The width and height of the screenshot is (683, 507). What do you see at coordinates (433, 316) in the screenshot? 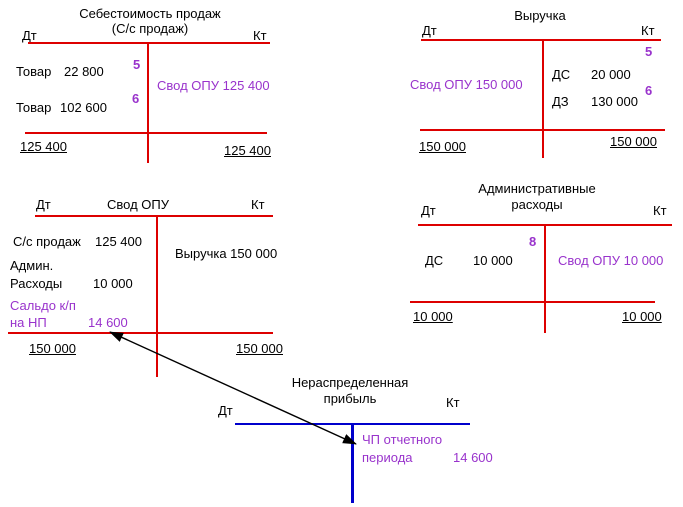
I see `total-debit: 10 000` at bounding box center [433, 316].